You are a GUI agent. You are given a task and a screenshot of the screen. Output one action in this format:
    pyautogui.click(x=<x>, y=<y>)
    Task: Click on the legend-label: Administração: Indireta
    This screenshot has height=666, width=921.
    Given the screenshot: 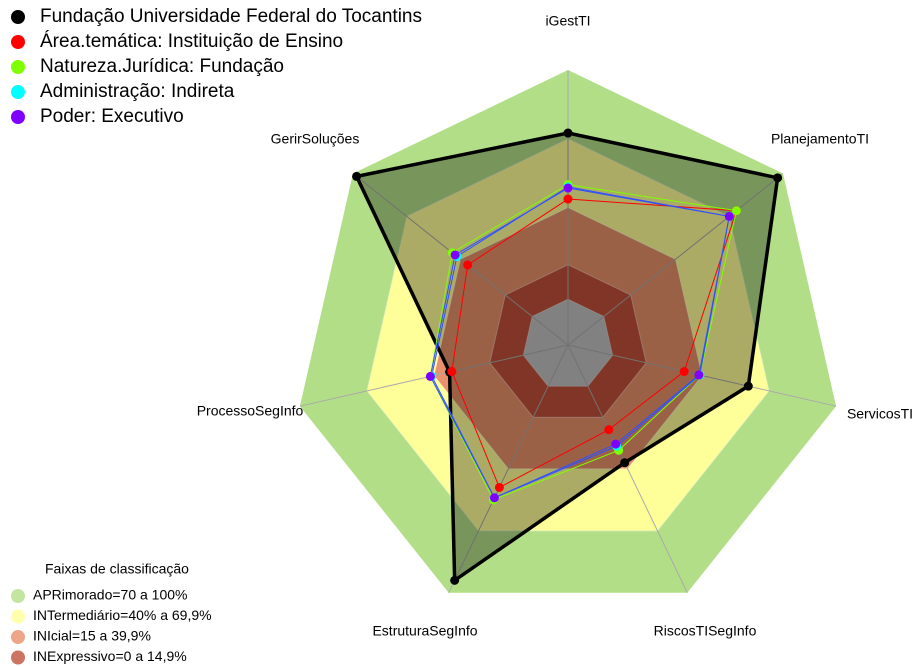 What is the action you would take?
    pyautogui.click(x=137, y=91)
    